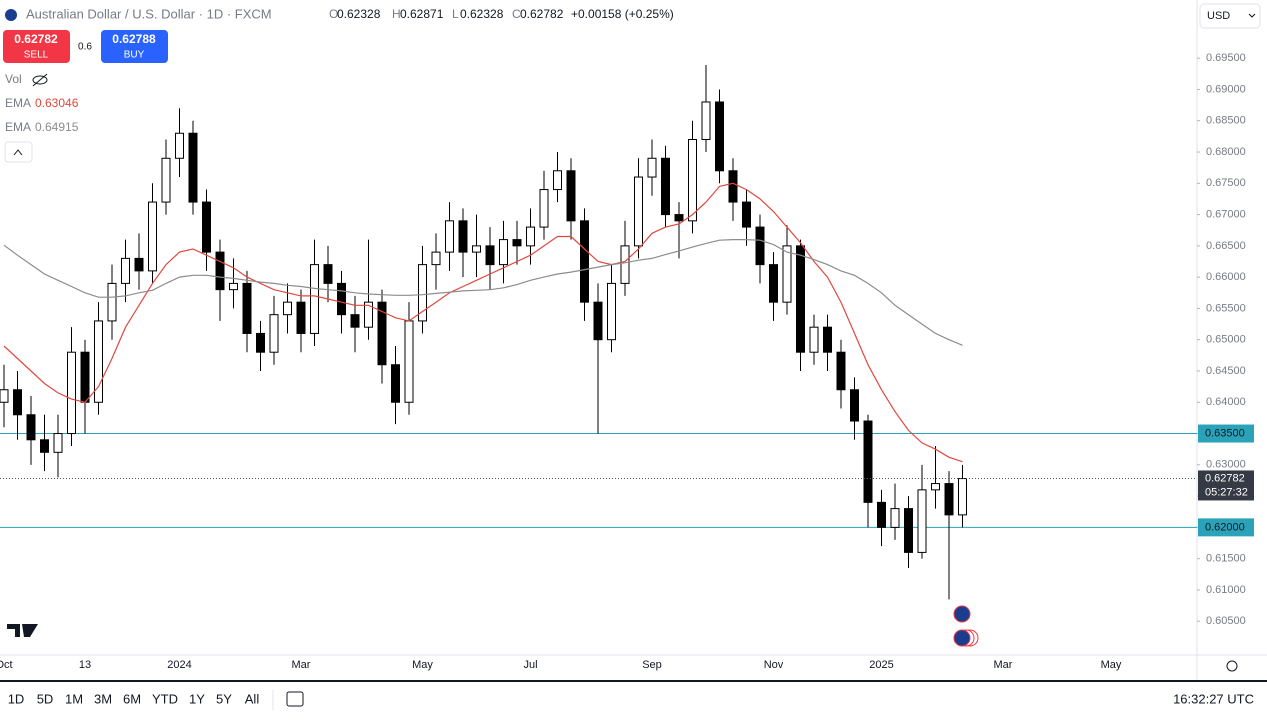 The image size is (1267, 721). I want to click on buy-button, so click(134, 46).